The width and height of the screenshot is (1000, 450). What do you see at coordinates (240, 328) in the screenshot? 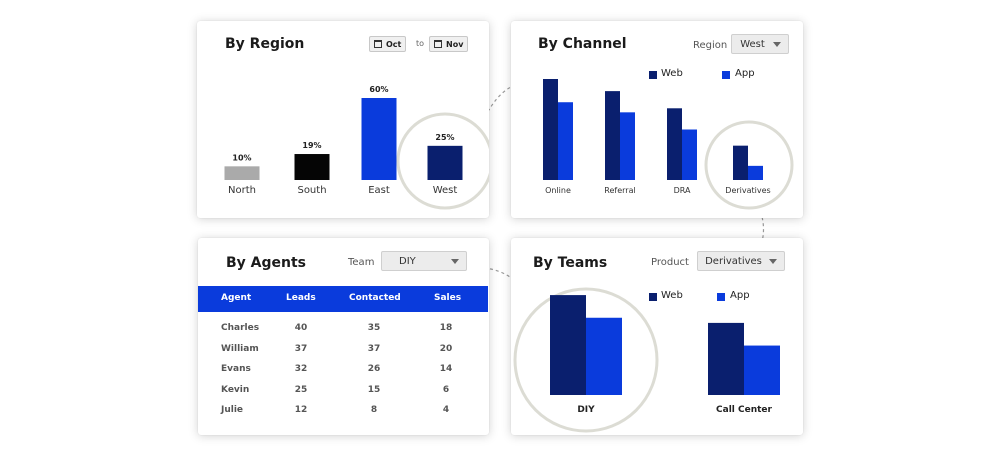
I see `cell-agent: Charles` at bounding box center [240, 328].